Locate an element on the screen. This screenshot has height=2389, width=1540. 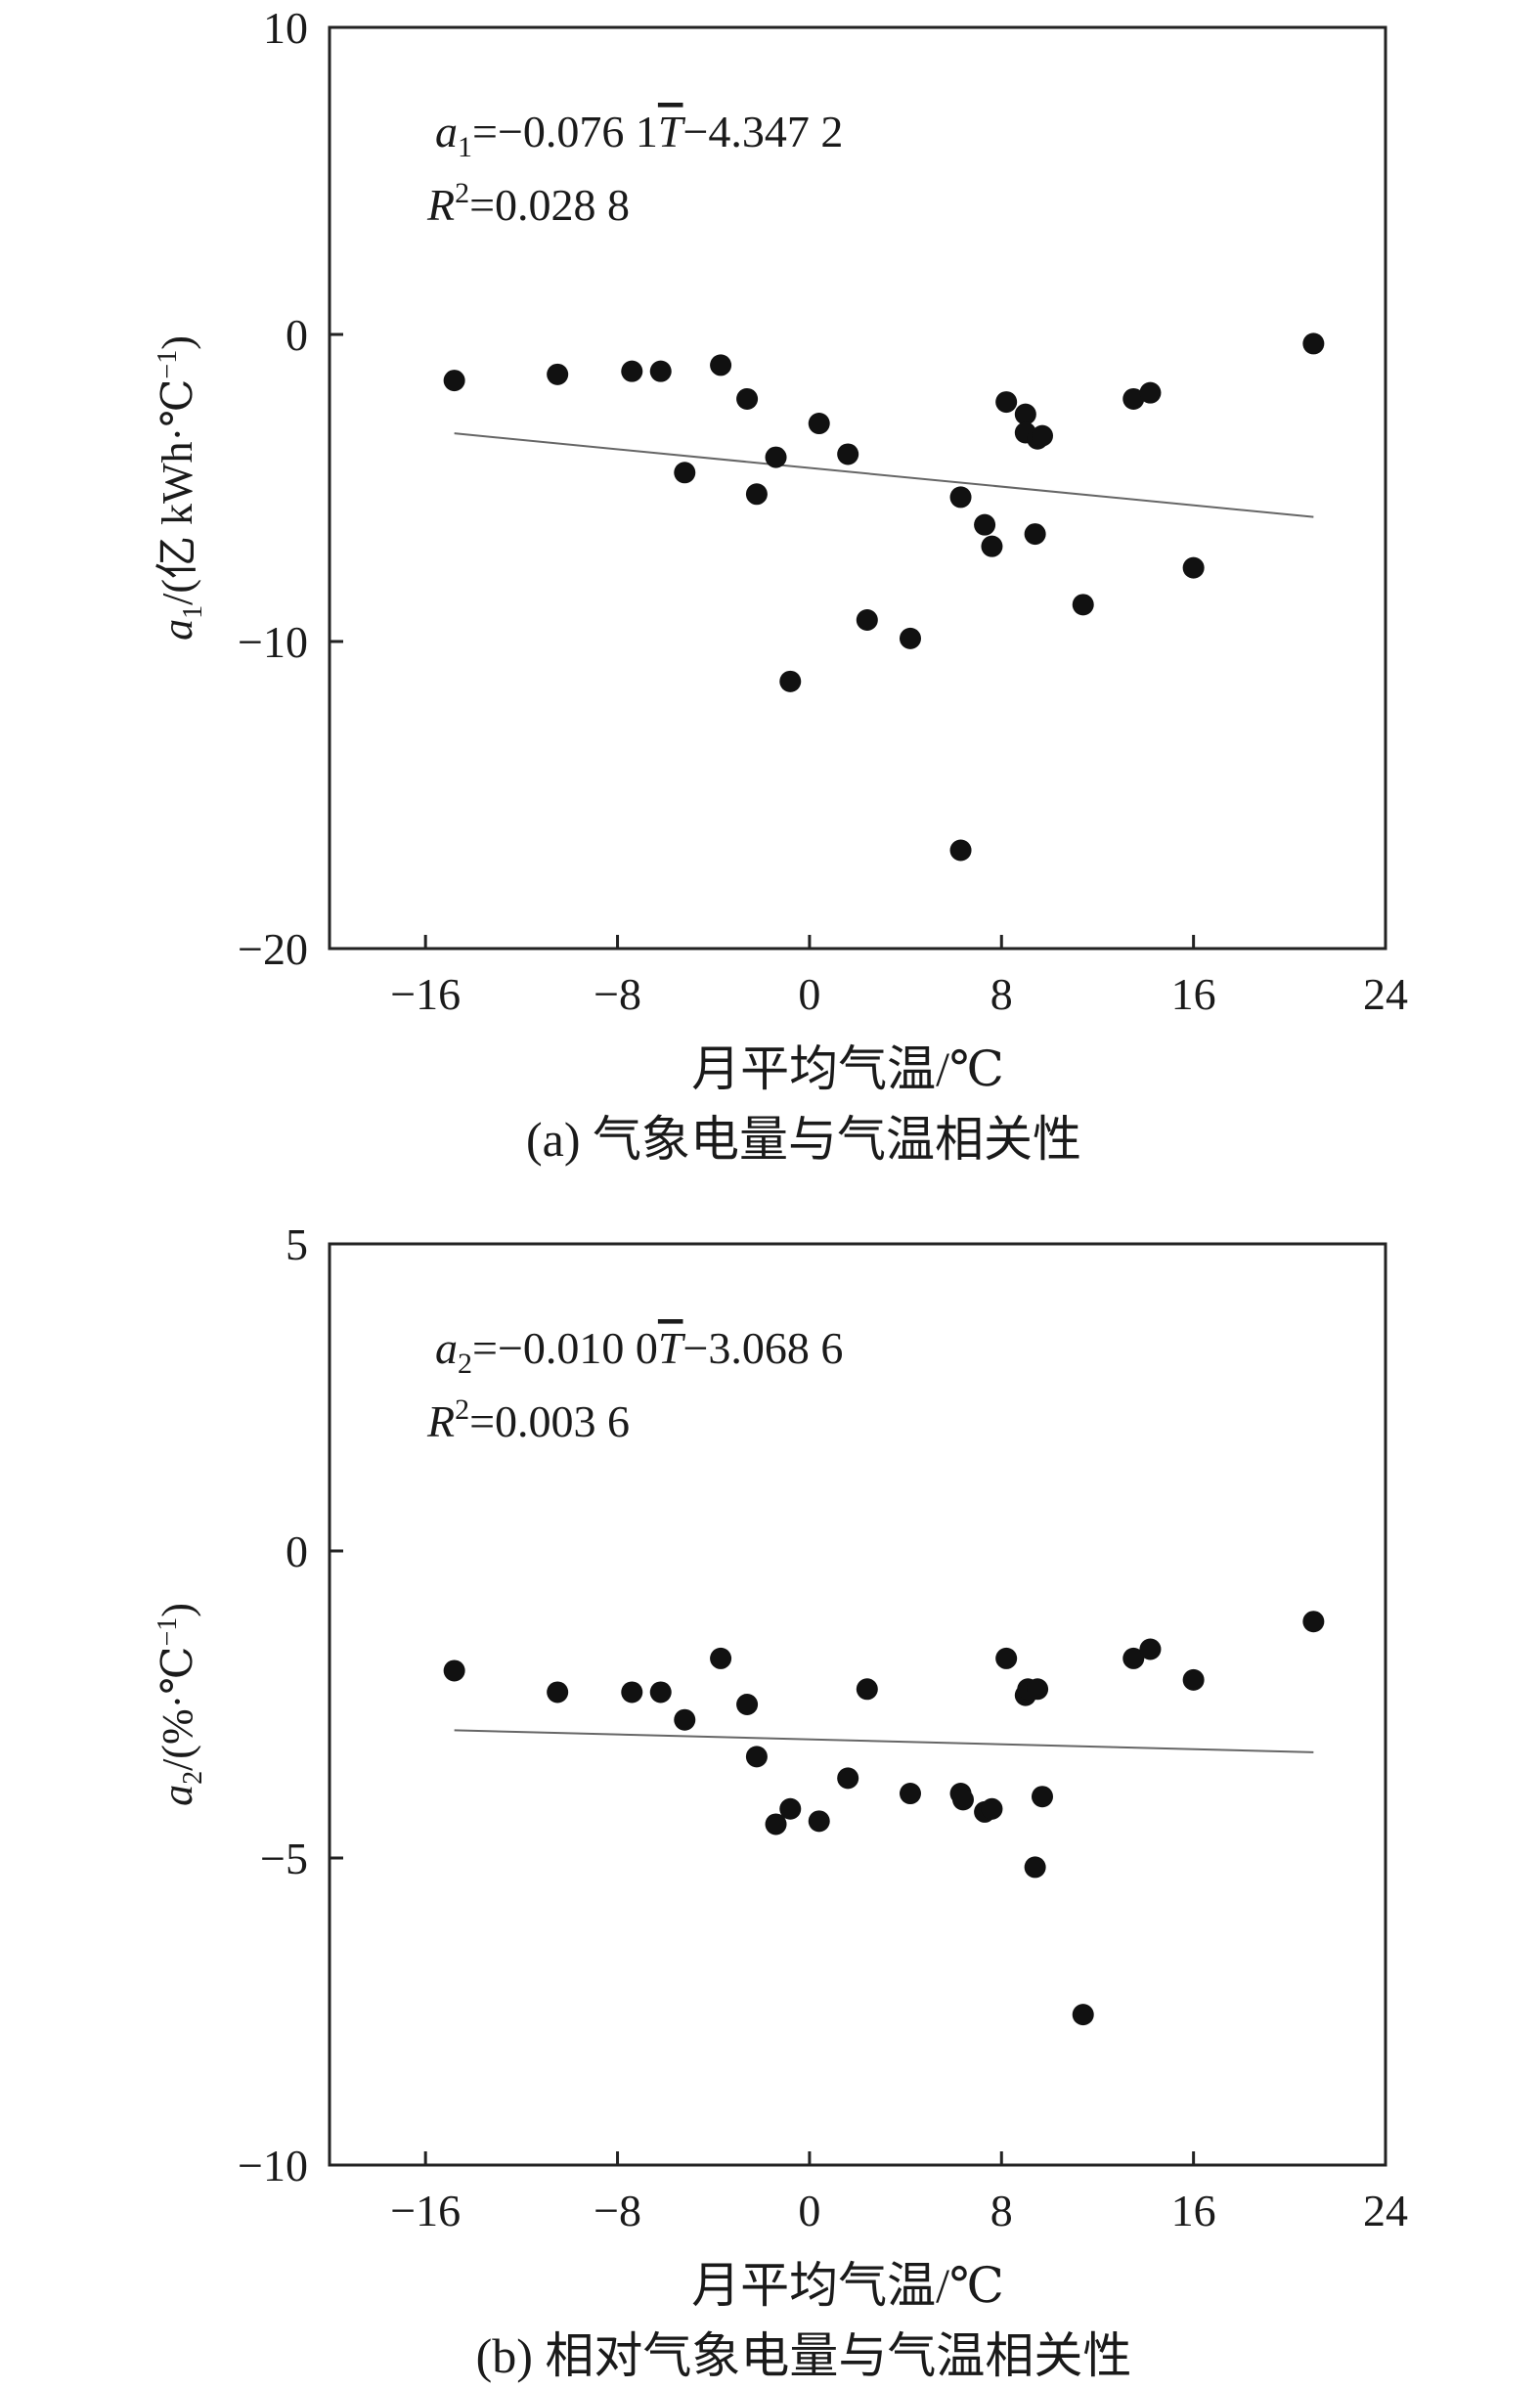
y-axis-label: a1/(亿 kWh·℃−1) is located at coordinates (180, 488).